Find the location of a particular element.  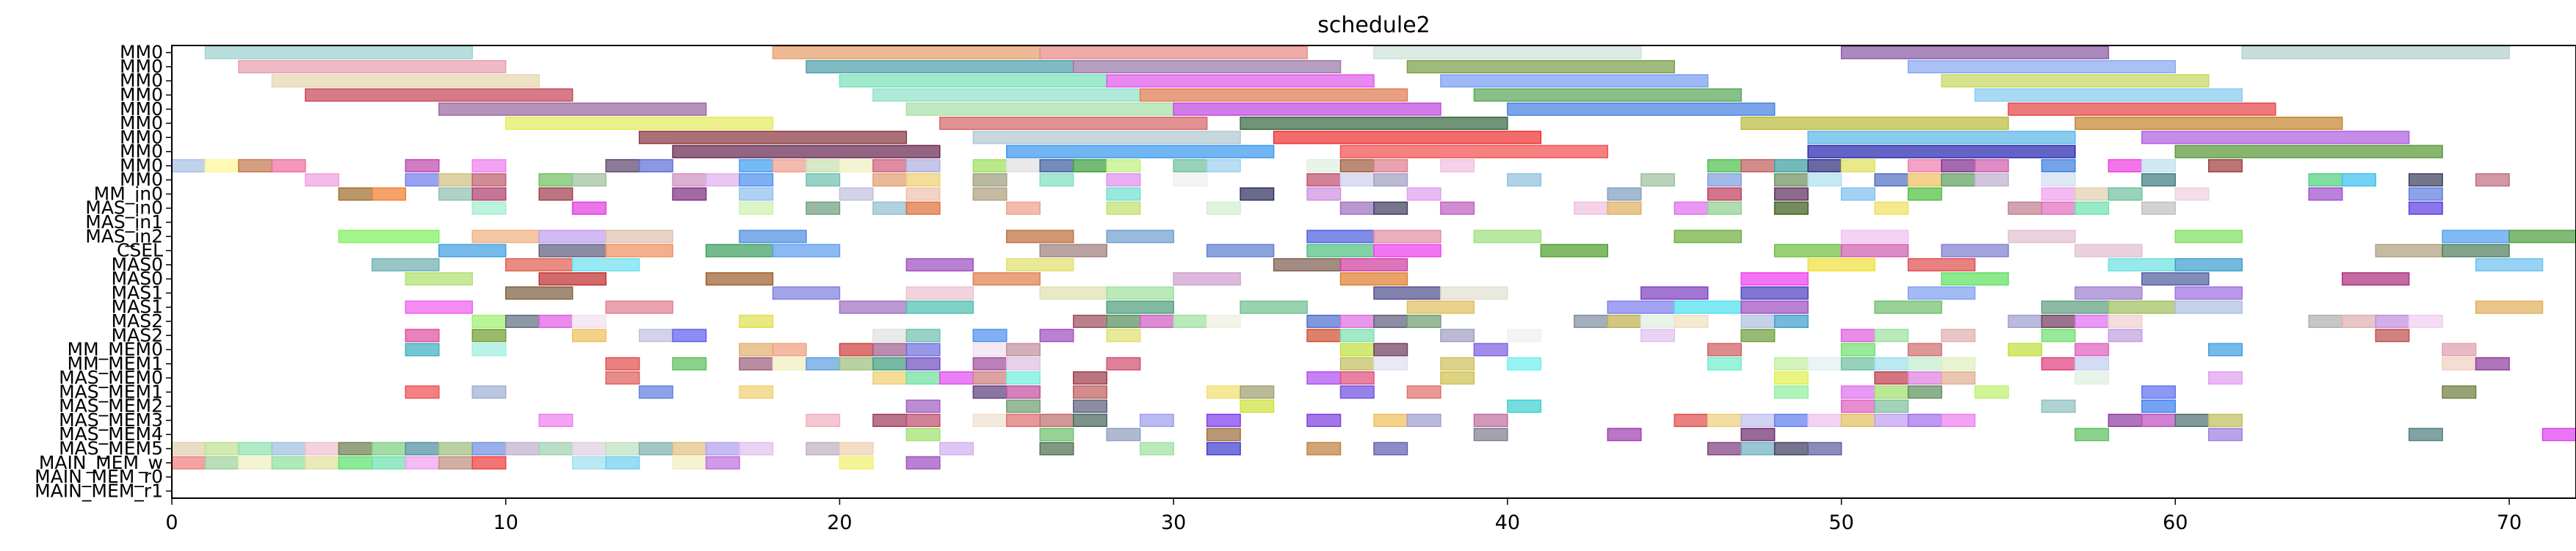

y-tick-label: MAS_MEM2 is located at coordinates (111, 406).